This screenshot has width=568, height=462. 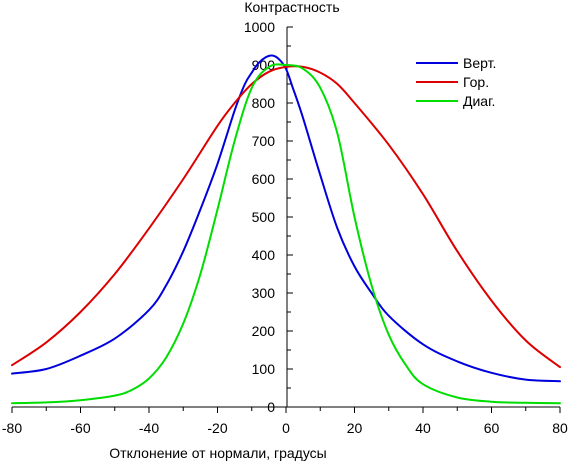 What do you see at coordinates (264, 179) in the screenshot?
I see `y-tick-label: 600` at bounding box center [264, 179].